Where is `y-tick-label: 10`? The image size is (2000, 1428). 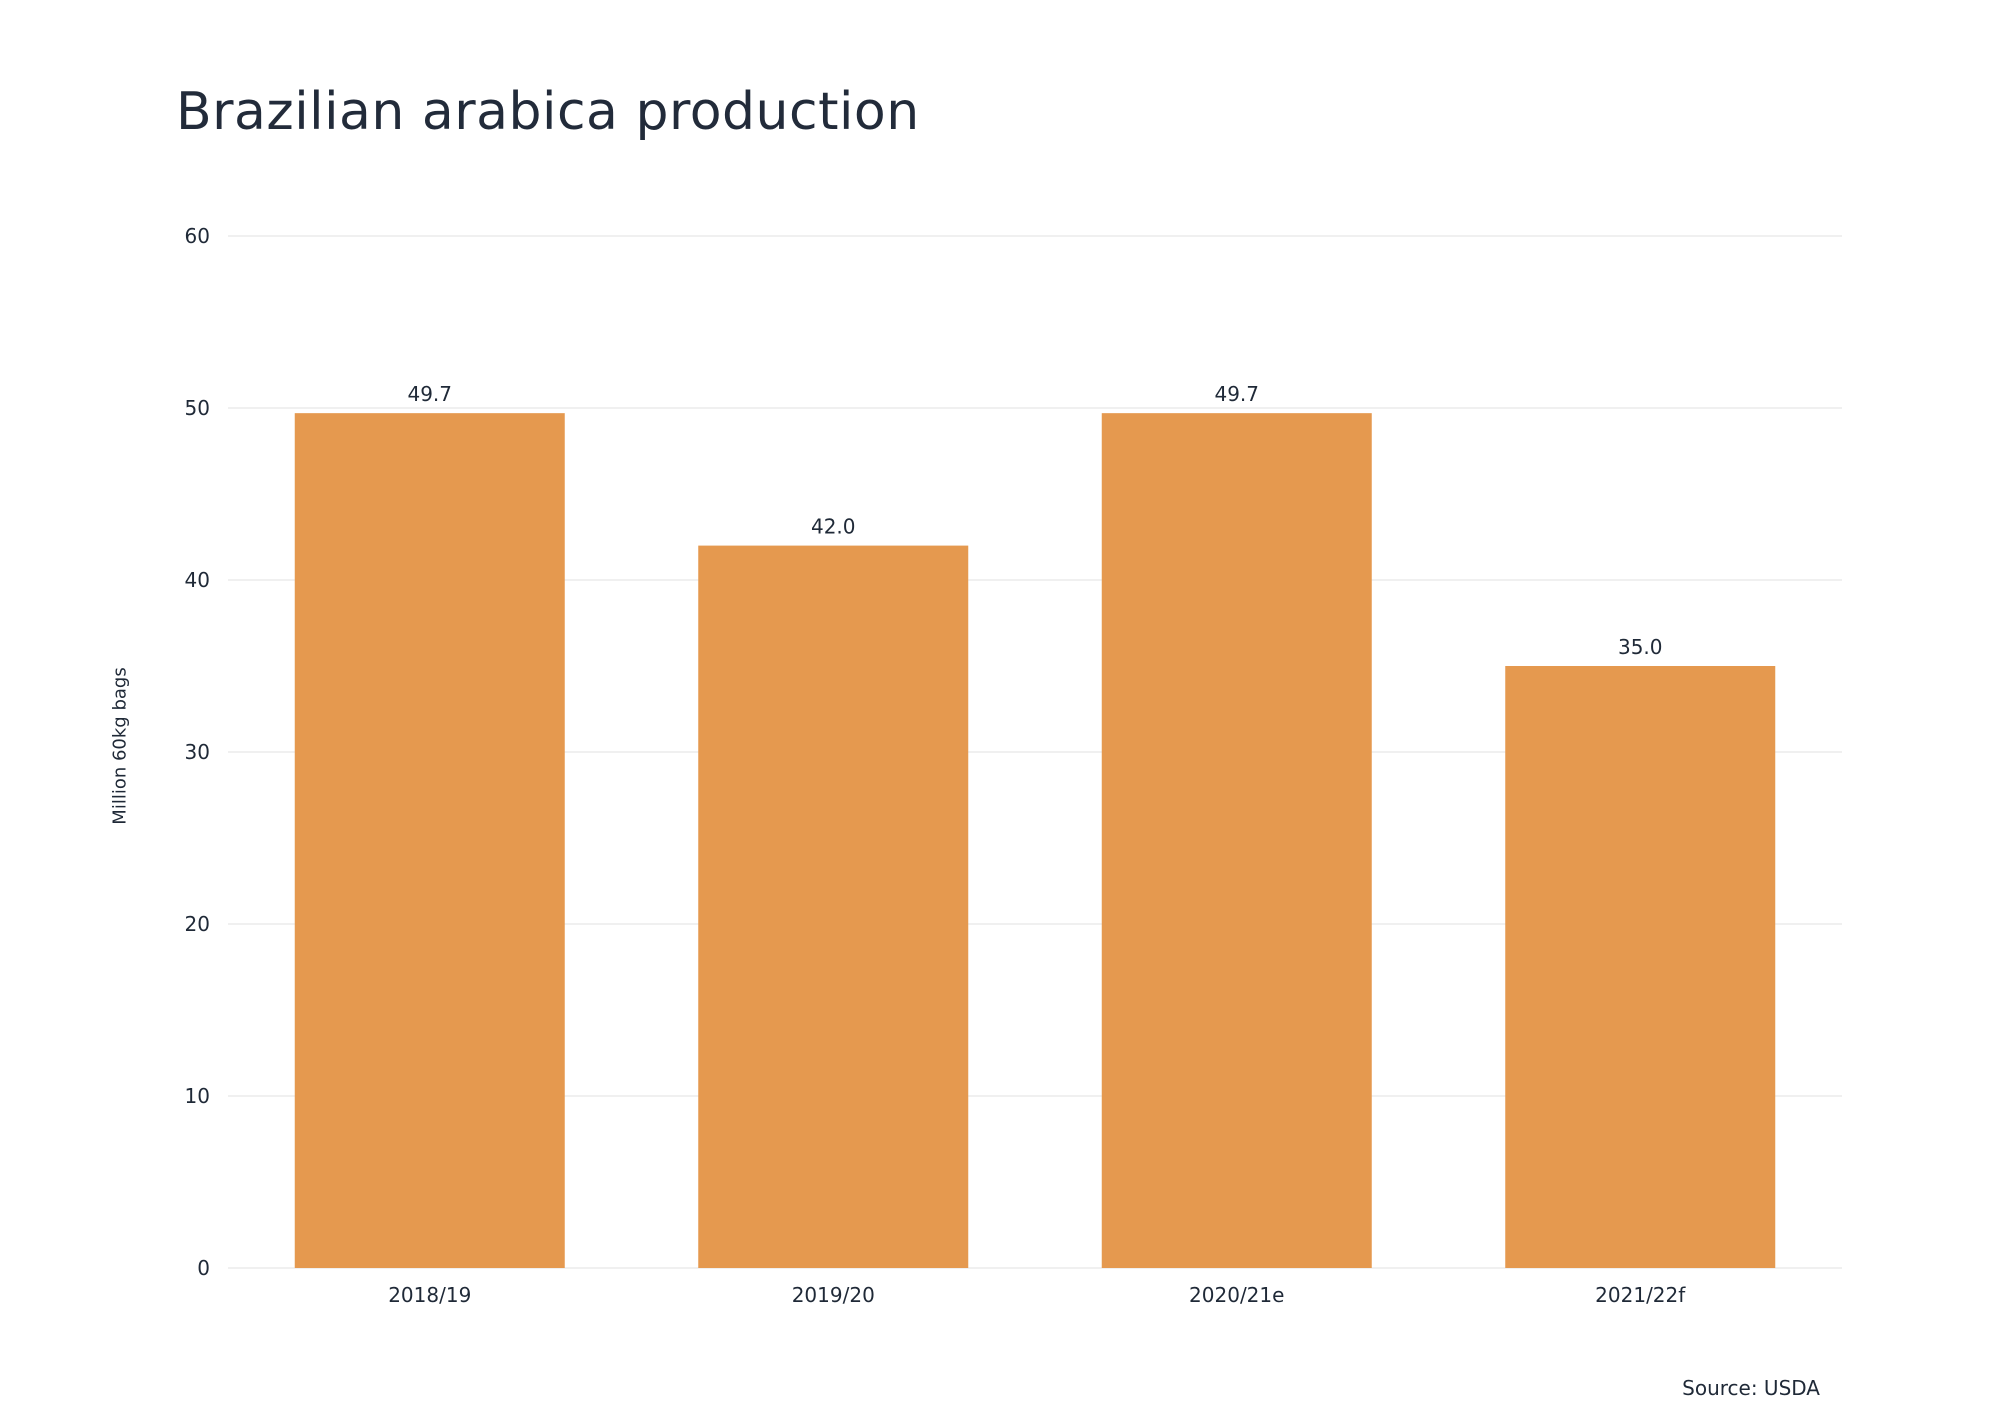 y-tick-label: 10 is located at coordinates (197, 1096).